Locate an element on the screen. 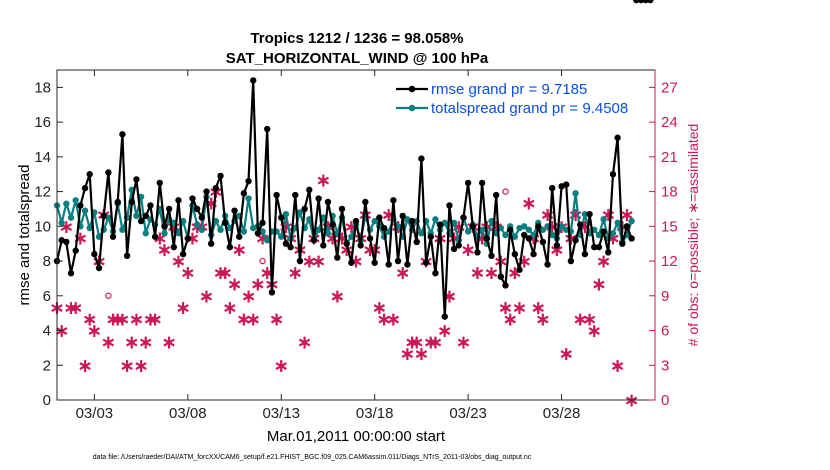 This screenshot has height=470, width=830. x-tick-label: 03/18 is located at coordinates (375, 413).